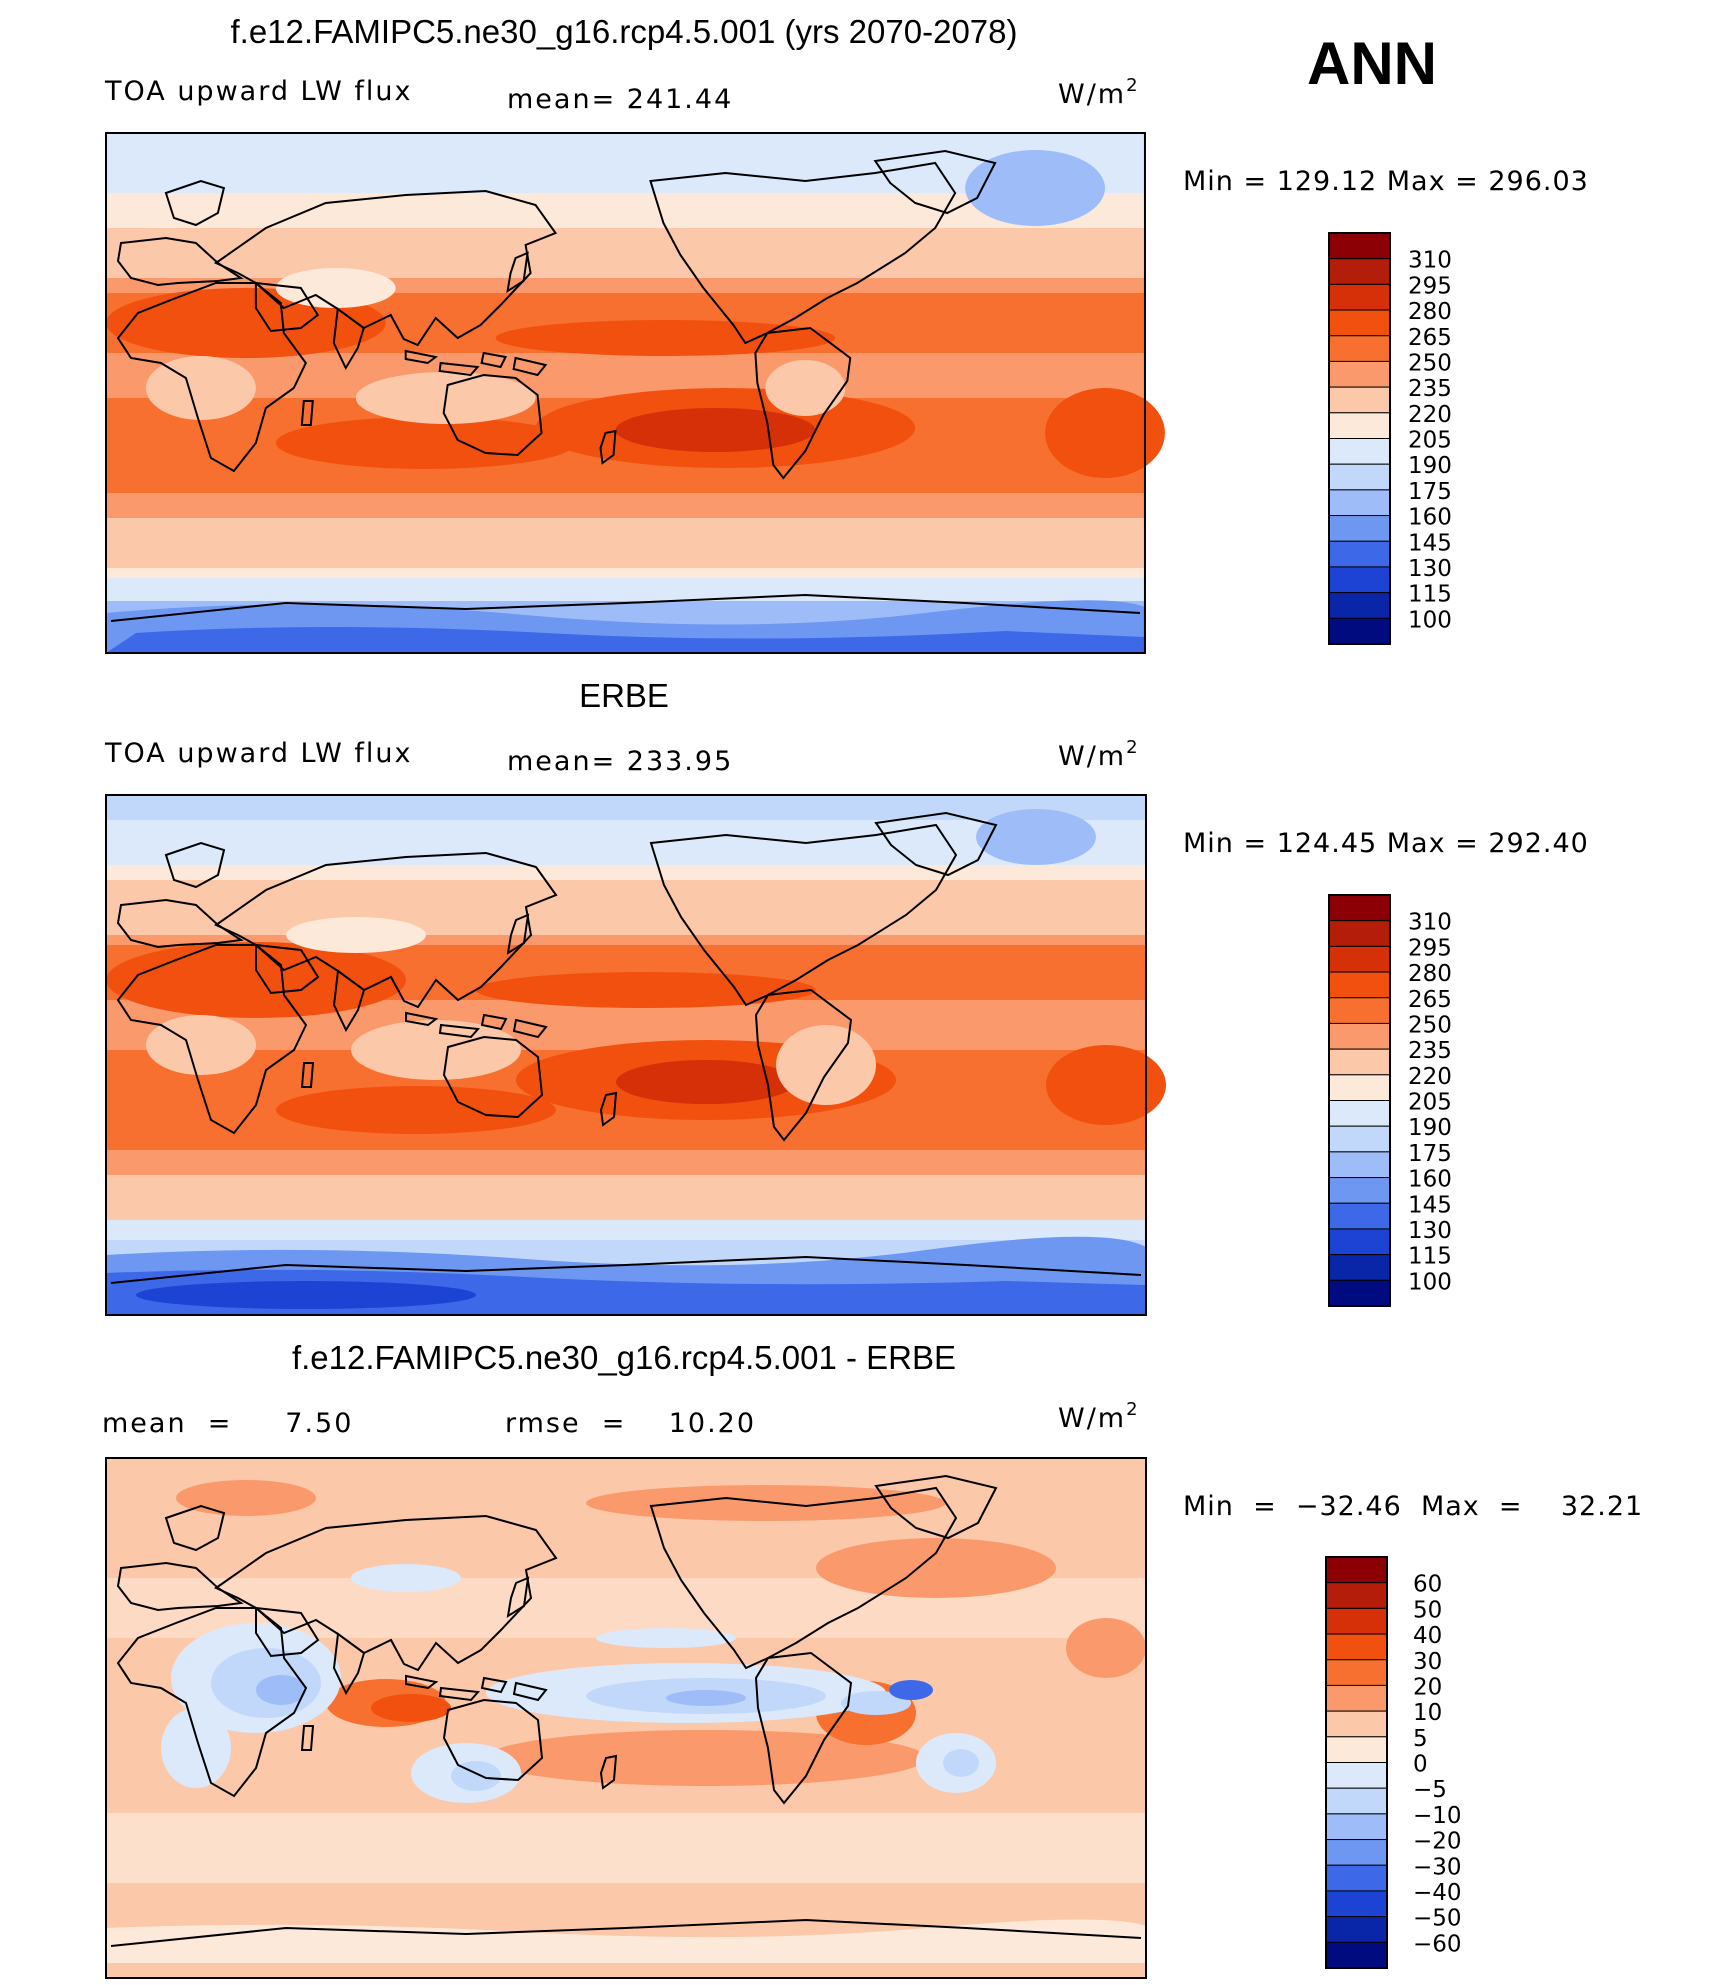 Image resolution: width=1710 pixels, height=1985 pixels. What do you see at coordinates (258, 753) in the screenshot?
I see `panel-2-left-label: TOA upward LW flux` at bounding box center [258, 753].